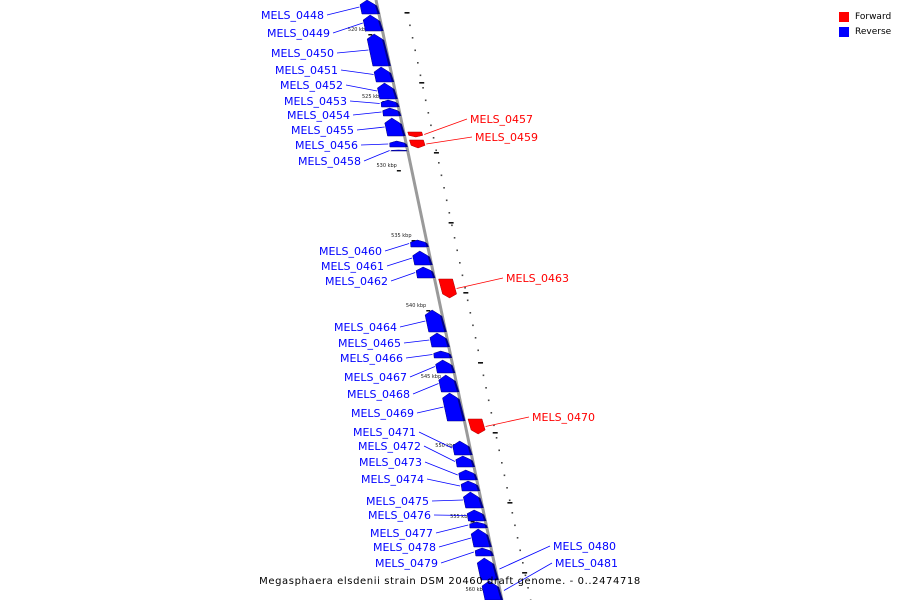 The height and width of the screenshot is (600, 900). What do you see at coordinates (586, 563) in the screenshot?
I see `gene-label-mels_0481: MELS_0481` at bounding box center [586, 563].